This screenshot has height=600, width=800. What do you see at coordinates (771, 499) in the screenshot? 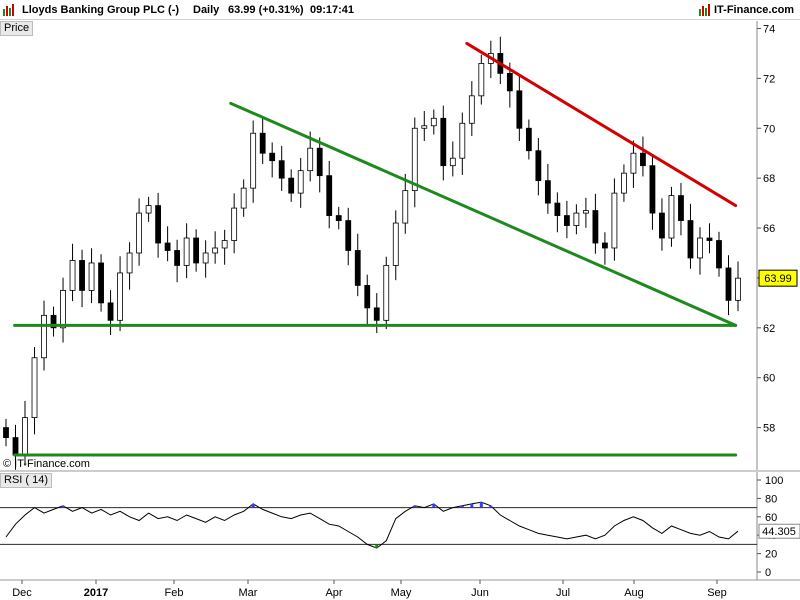
I see `rsi-tick-label: 80` at bounding box center [771, 499].